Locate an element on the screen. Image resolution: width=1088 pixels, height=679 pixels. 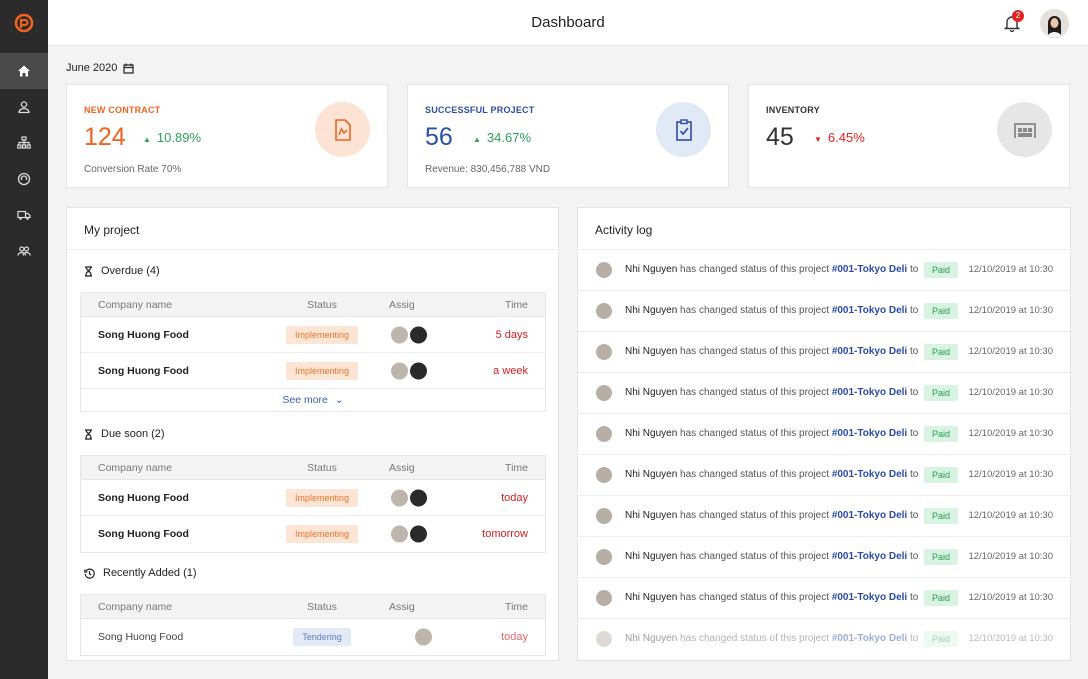
table-row: Song Huong Food Implementing today is located at coordinates (313, 498).